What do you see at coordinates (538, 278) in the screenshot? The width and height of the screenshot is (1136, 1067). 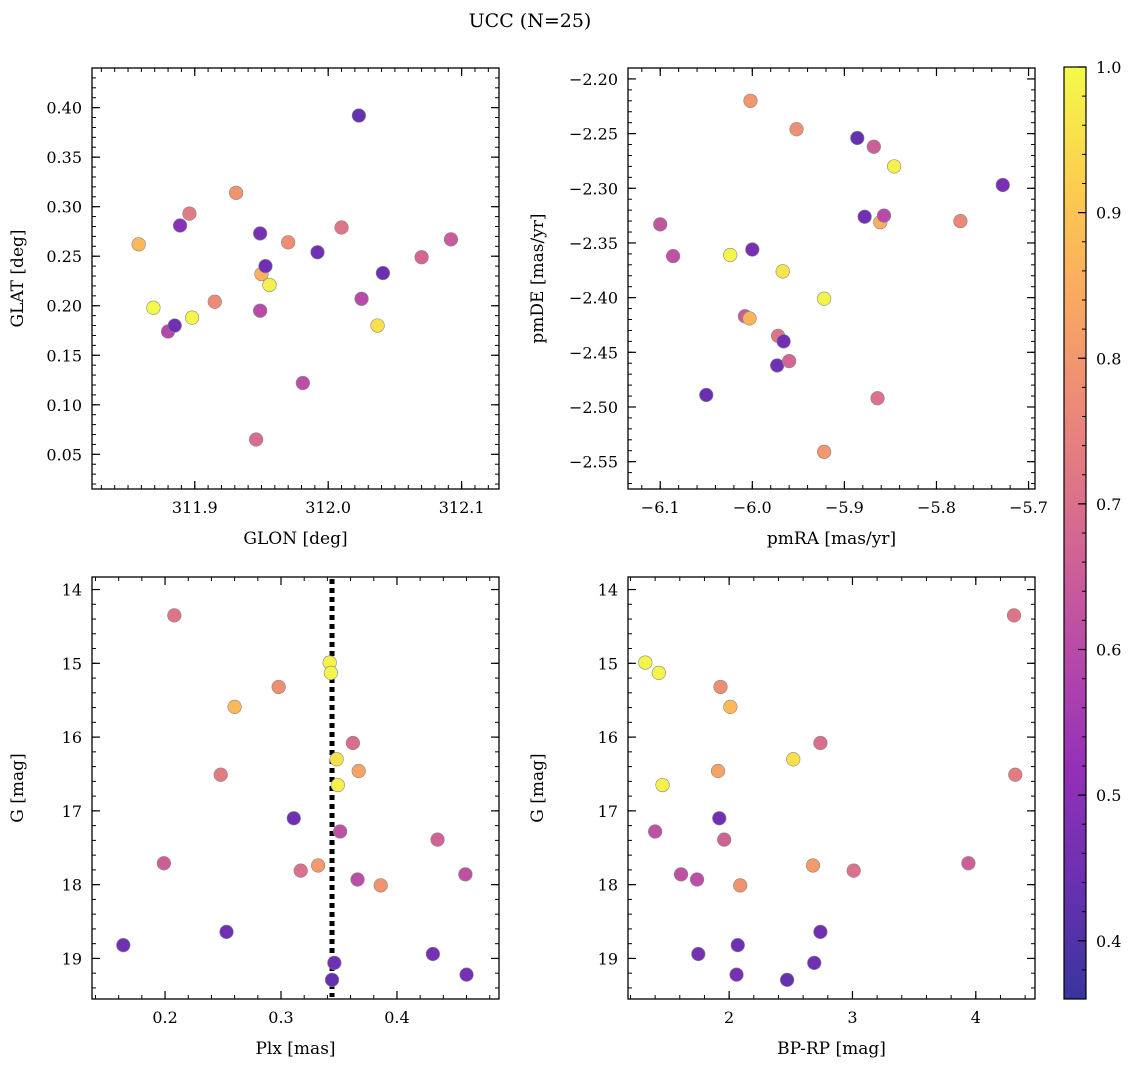 I see `y-axis-label: pmDE [mas/yr]` at bounding box center [538, 278].